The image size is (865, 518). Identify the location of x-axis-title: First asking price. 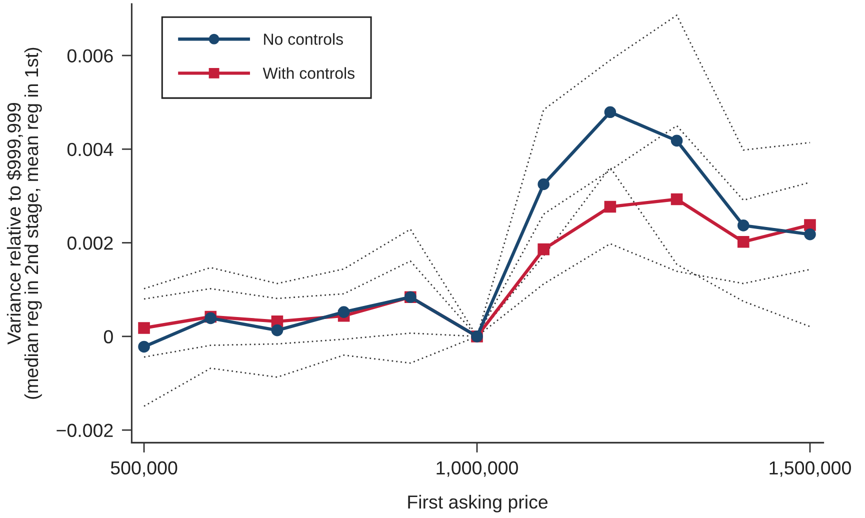
(478, 503).